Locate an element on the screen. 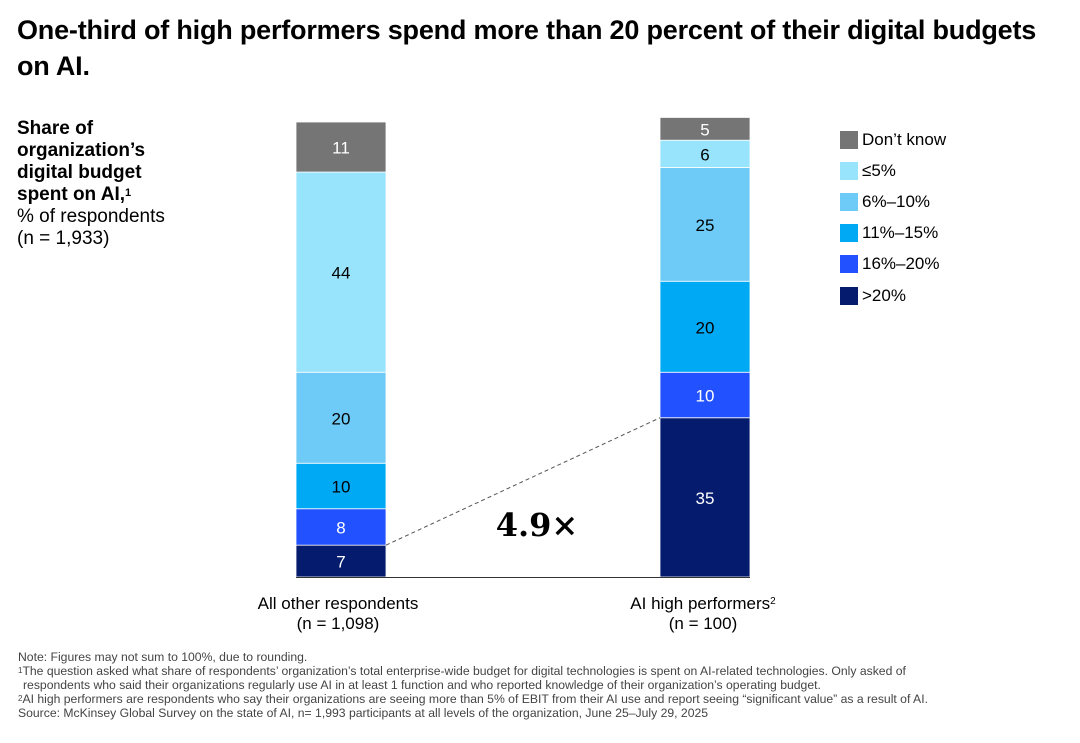 Image resolution: width=1080 pixels, height=743 pixels. legend-label: 11%–15% is located at coordinates (900, 233).